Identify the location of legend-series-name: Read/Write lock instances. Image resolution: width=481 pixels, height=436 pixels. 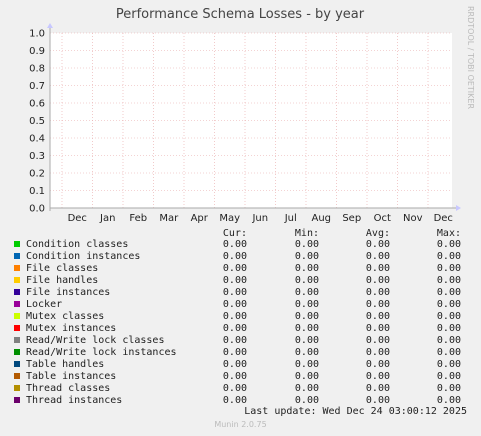
(101, 352).